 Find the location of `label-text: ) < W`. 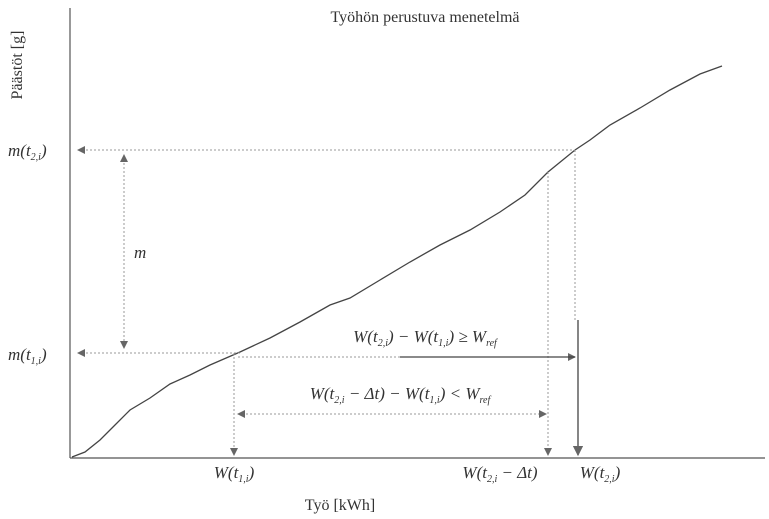

label-text: ) < W is located at coordinates (460, 393).